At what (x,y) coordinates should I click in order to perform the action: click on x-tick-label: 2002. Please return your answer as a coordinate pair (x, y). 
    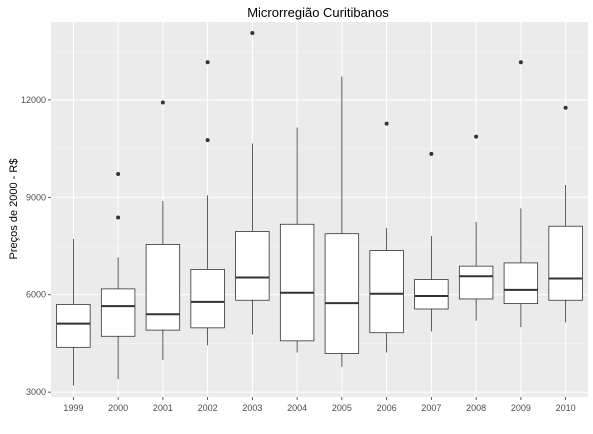
    Looking at the image, I should click on (208, 408).